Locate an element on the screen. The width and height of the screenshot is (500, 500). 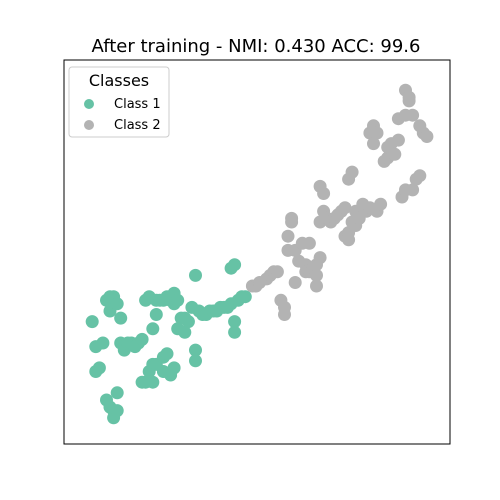
legend-label-class-1: Class 1 is located at coordinates (137, 104).